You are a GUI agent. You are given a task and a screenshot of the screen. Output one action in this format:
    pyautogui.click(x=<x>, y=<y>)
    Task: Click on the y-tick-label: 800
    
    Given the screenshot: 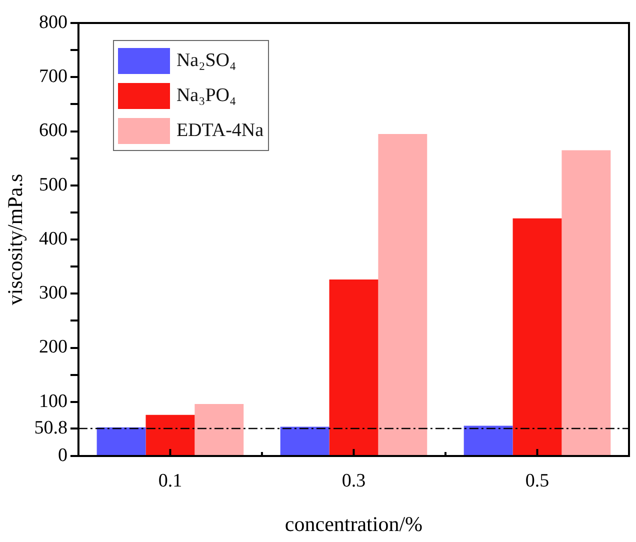 What is the action you would take?
    pyautogui.click(x=53, y=22)
    